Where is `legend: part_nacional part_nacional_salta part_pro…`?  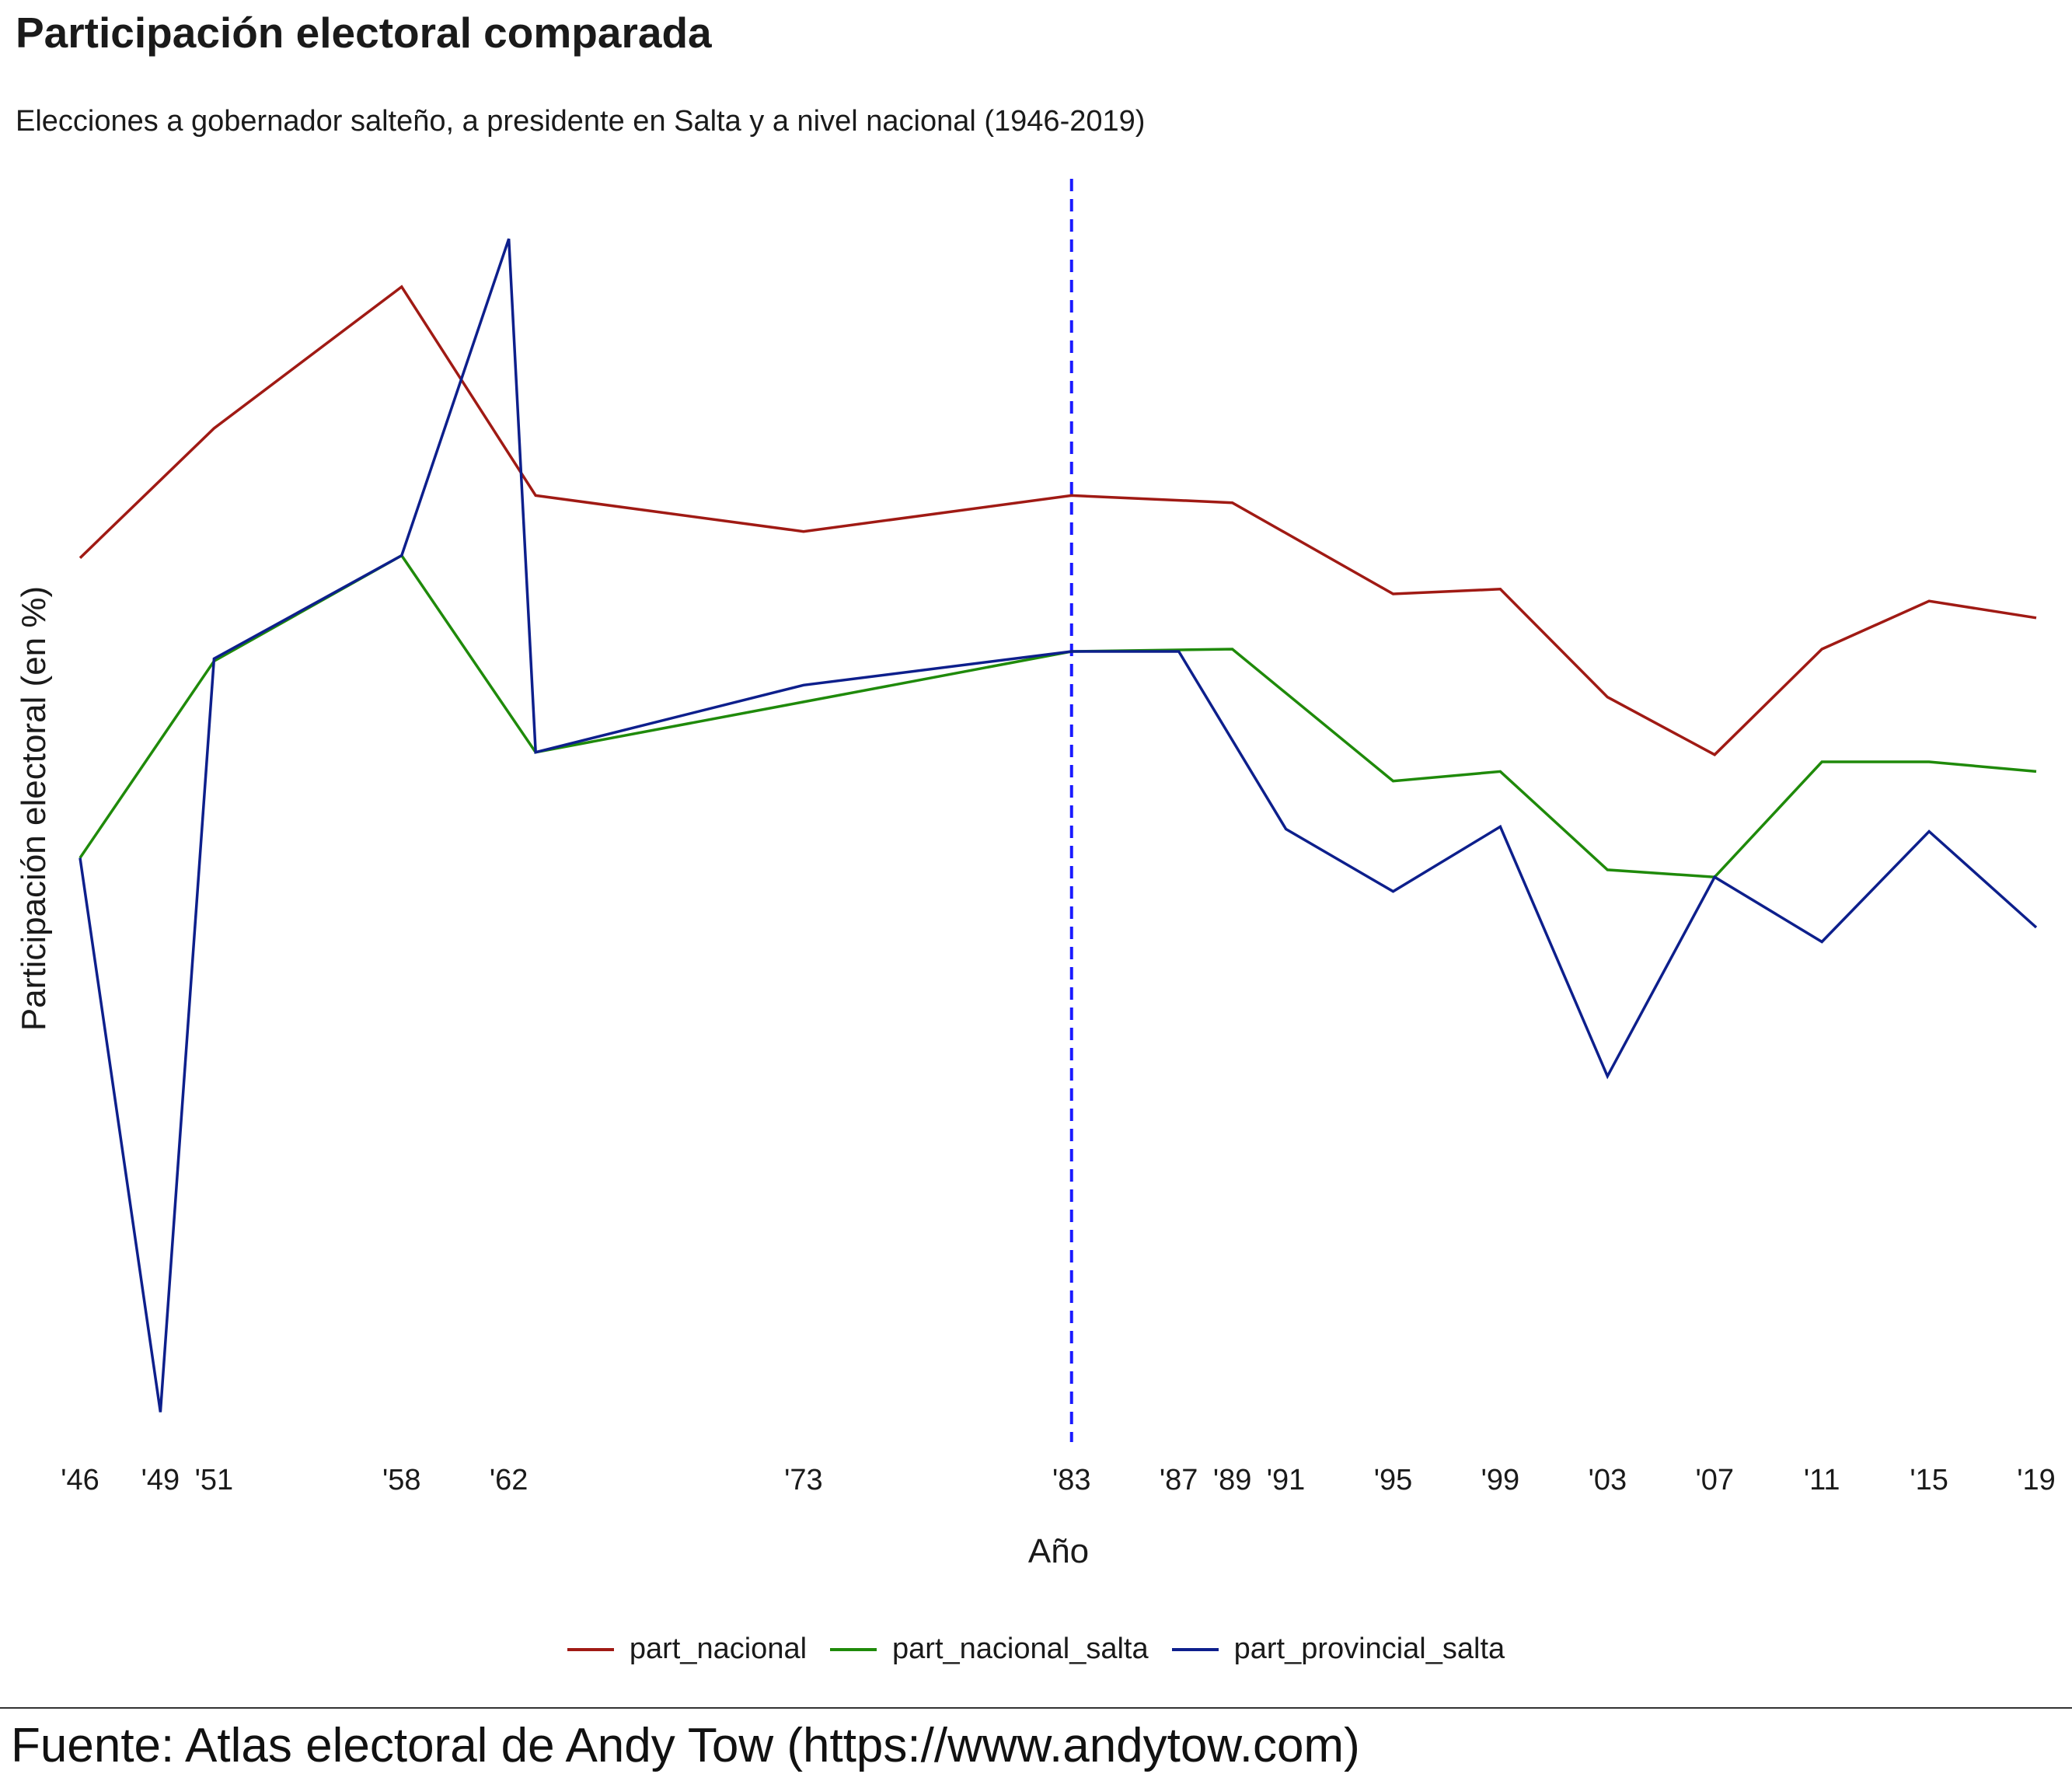 legend: part_nacional part_nacional_salta part_pro… is located at coordinates (1036, 1649).